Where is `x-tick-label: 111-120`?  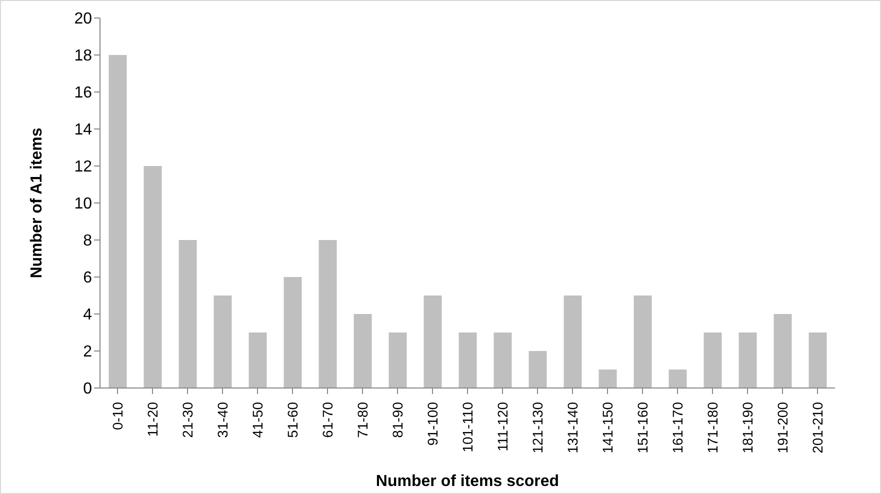 x-tick-label: 111-120 is located at coordinates (502, 427).